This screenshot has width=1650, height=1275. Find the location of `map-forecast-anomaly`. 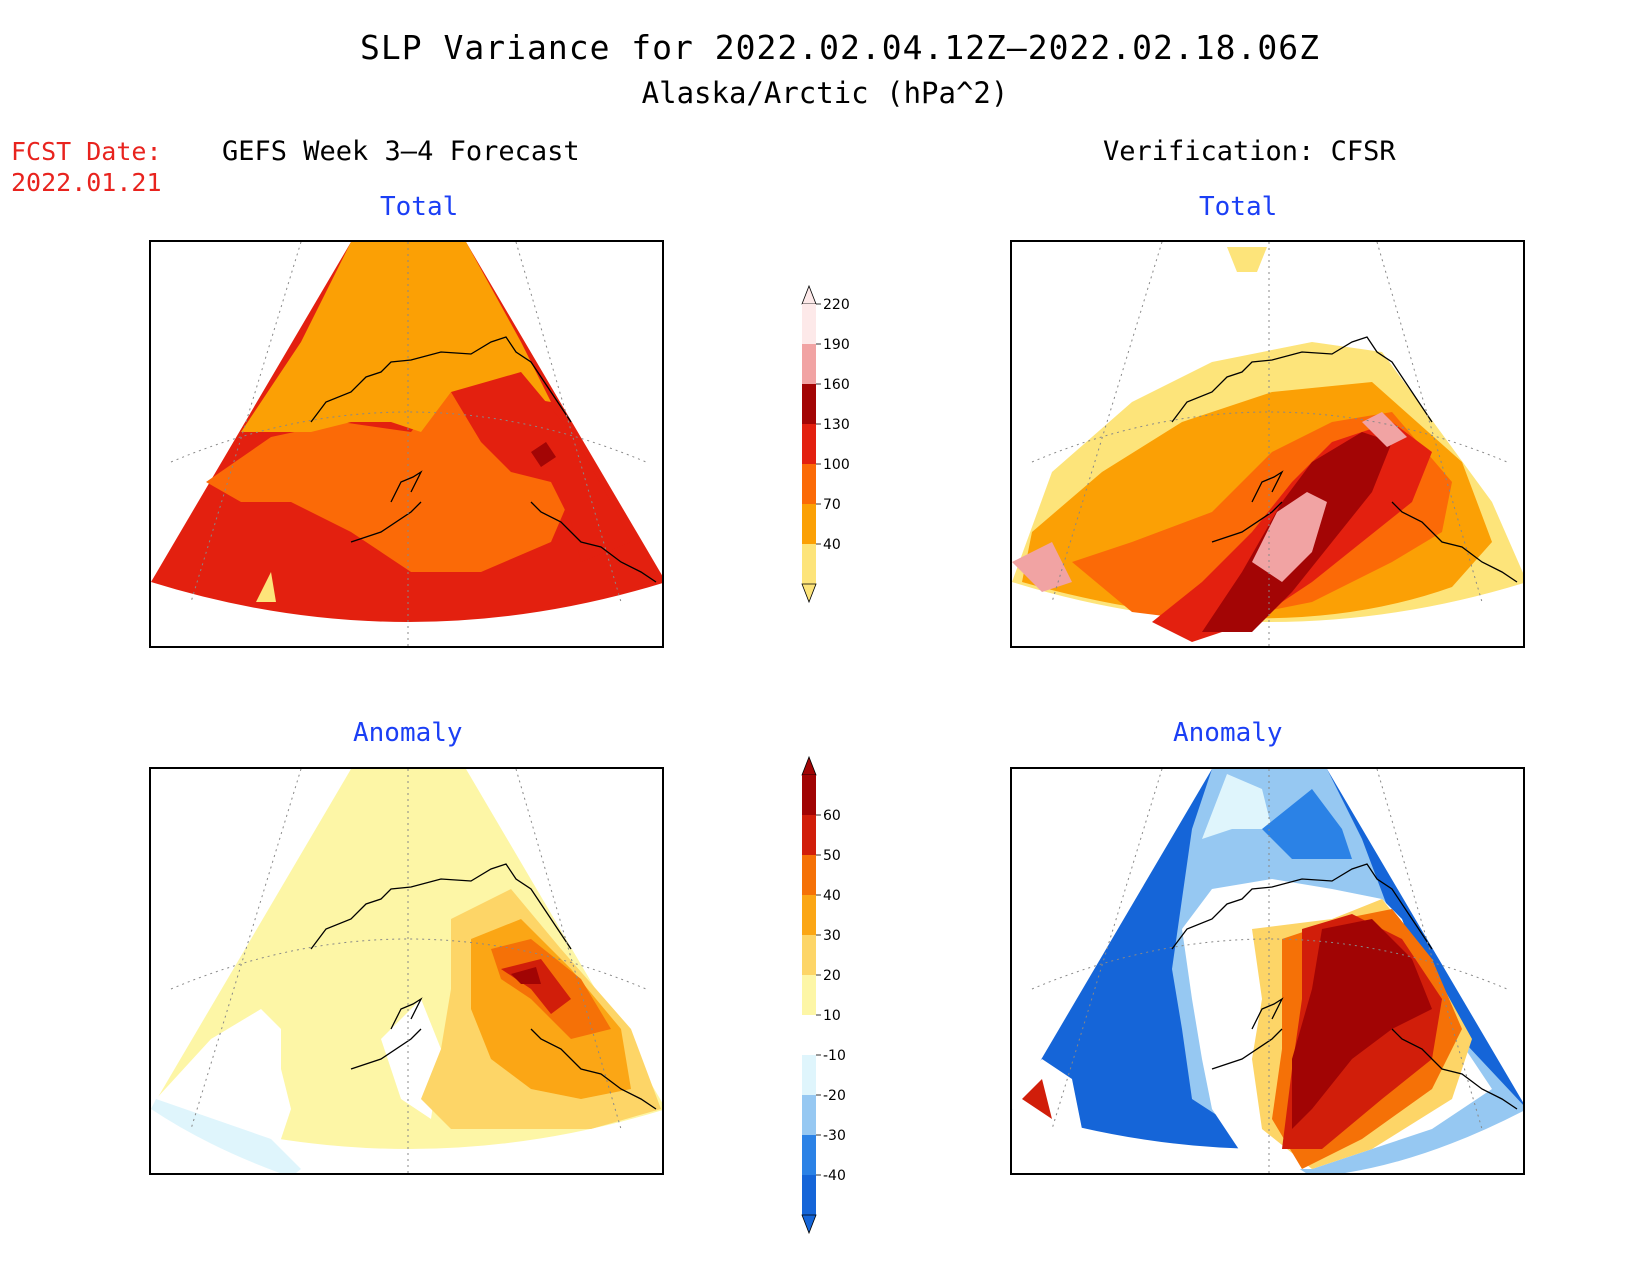

map-forecast-anomaly is located at coordinates (406, 971).